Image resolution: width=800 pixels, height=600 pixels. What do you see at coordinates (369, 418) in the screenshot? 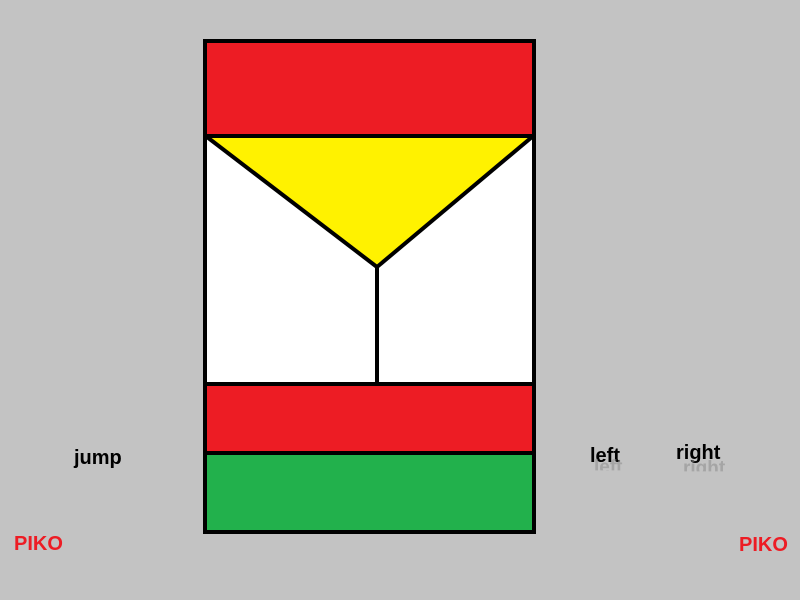
I see `character-lower-red-band` at bounding box center [369, 418].